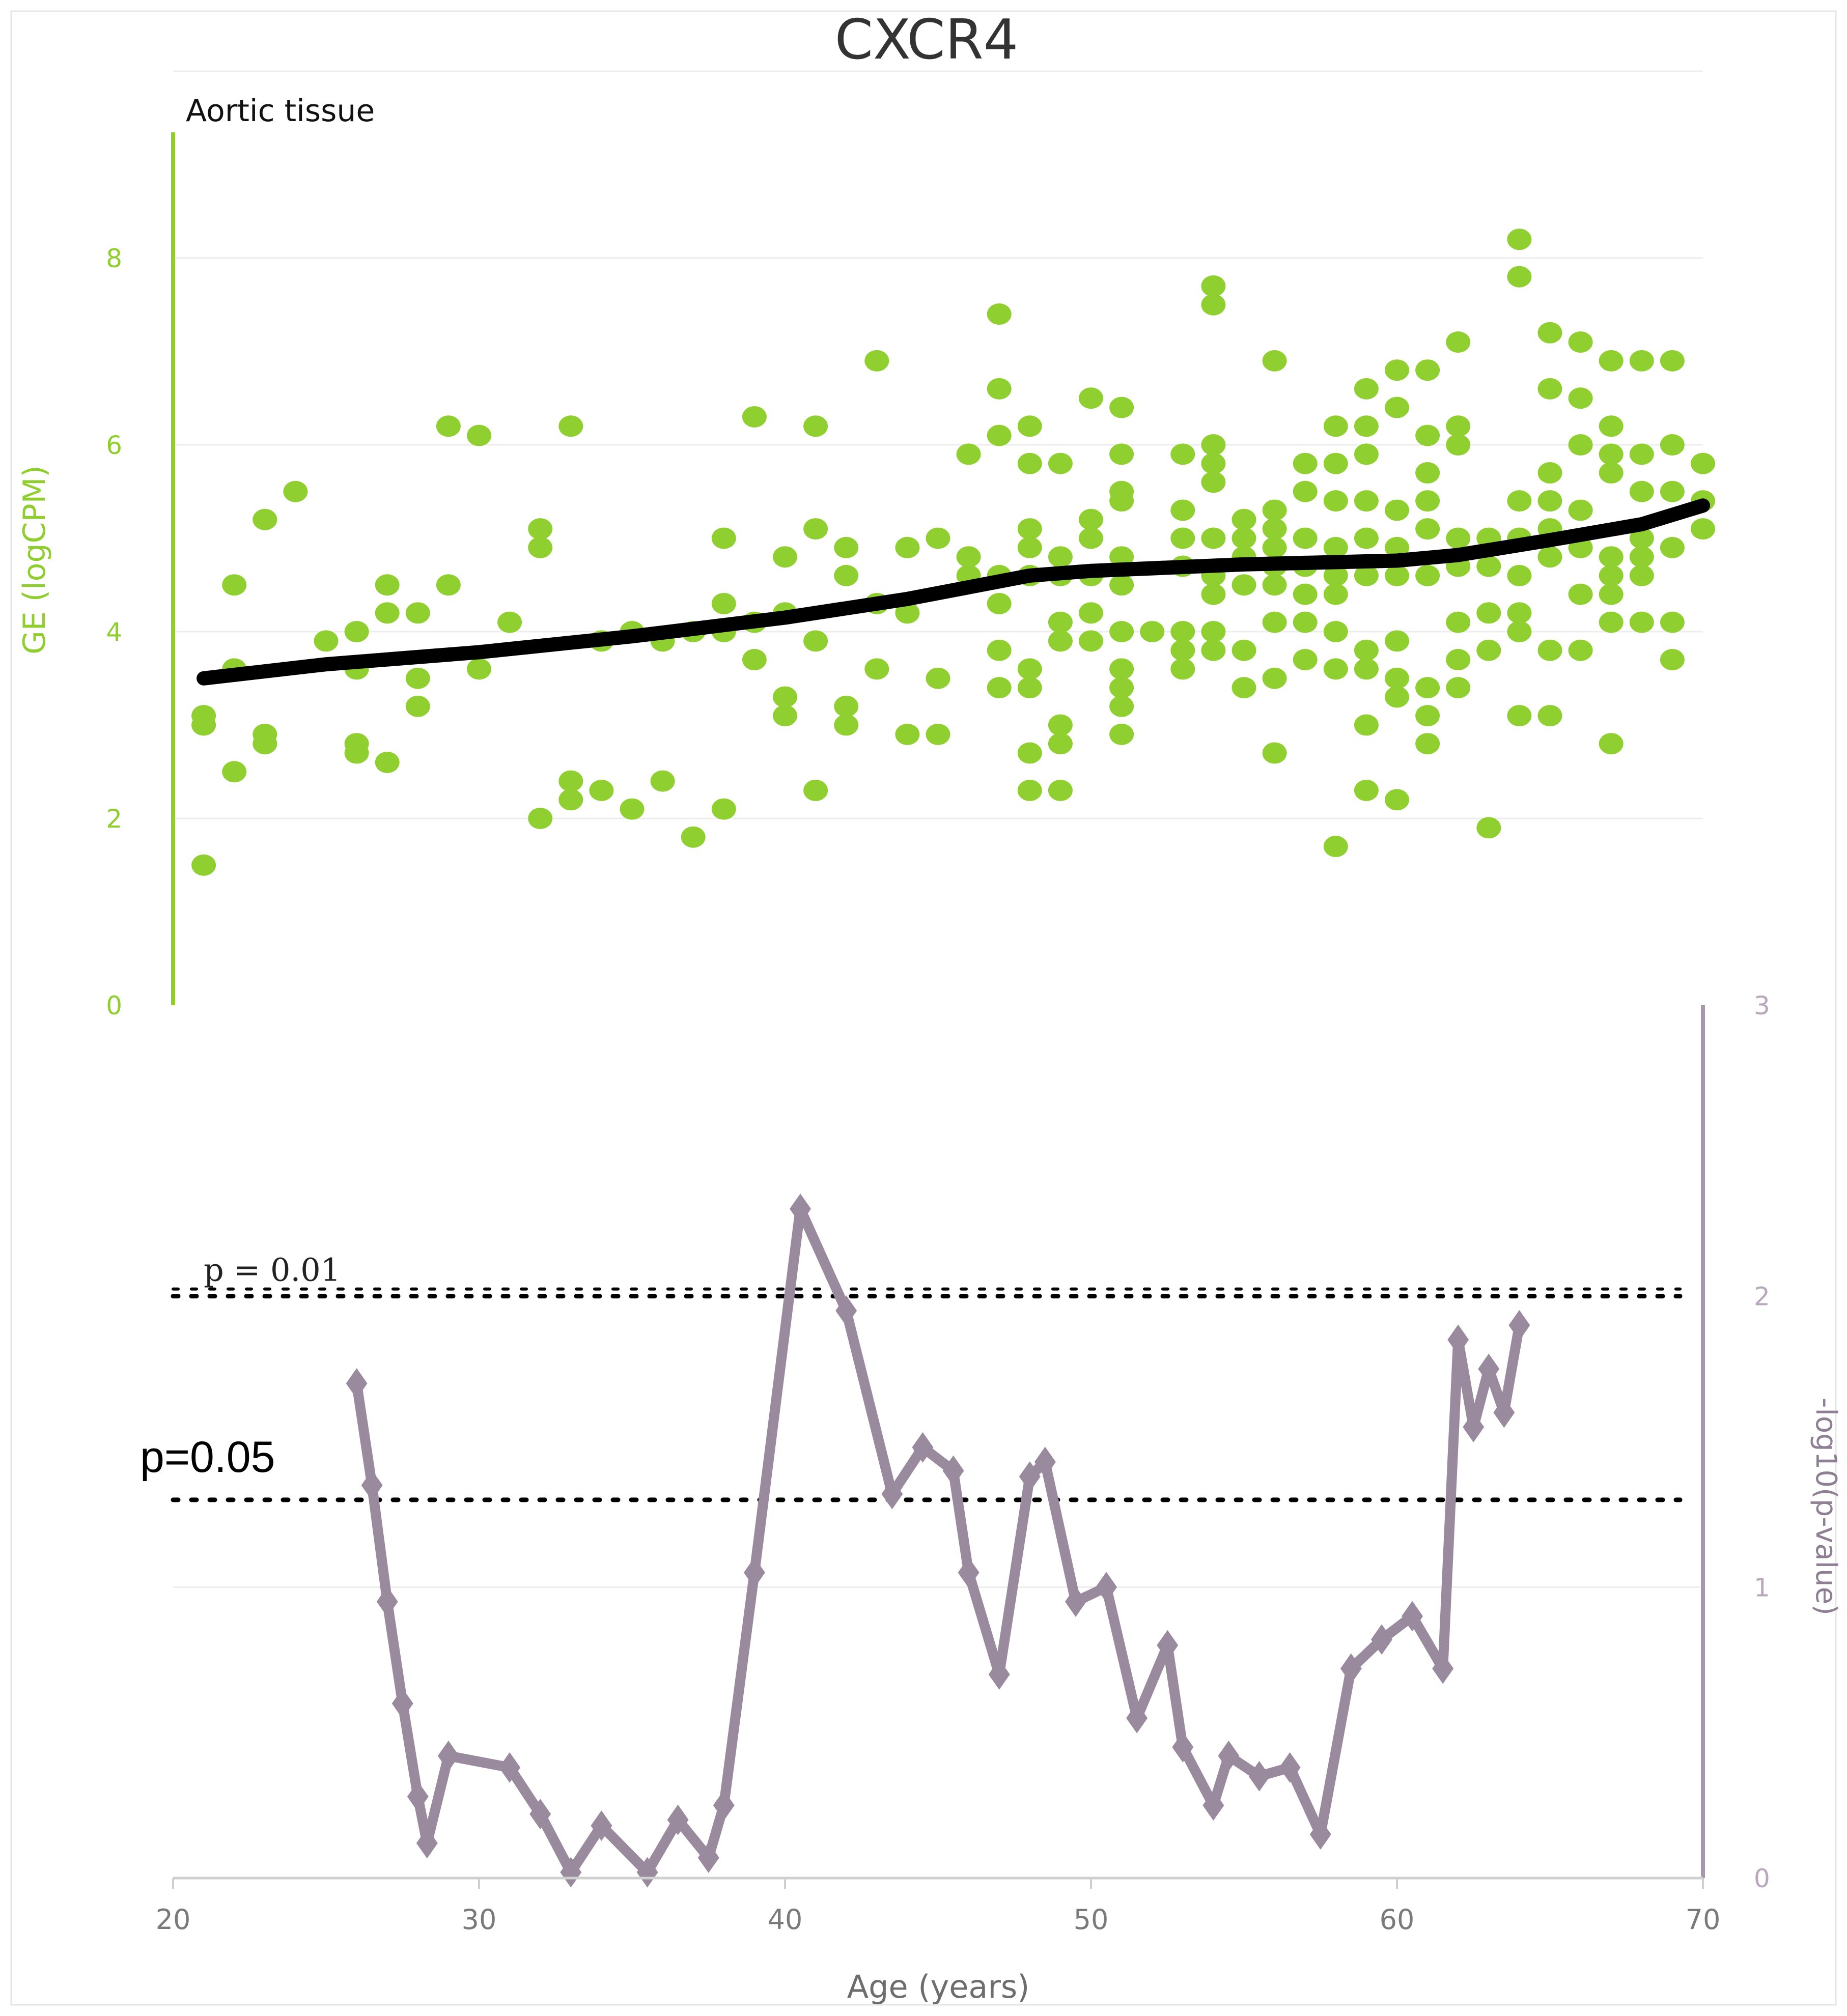  What do you see at coordinates (1762, 1297) in the screenshot?
I see `y-tick-label-right: 2` at bounding box center [1762, 1297].